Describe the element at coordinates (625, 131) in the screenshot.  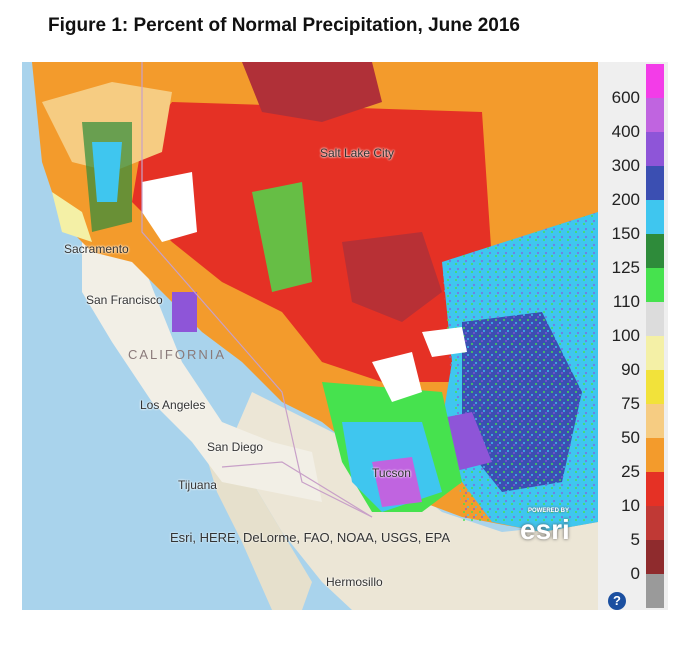
I see `legend-tick: 400` at that location.